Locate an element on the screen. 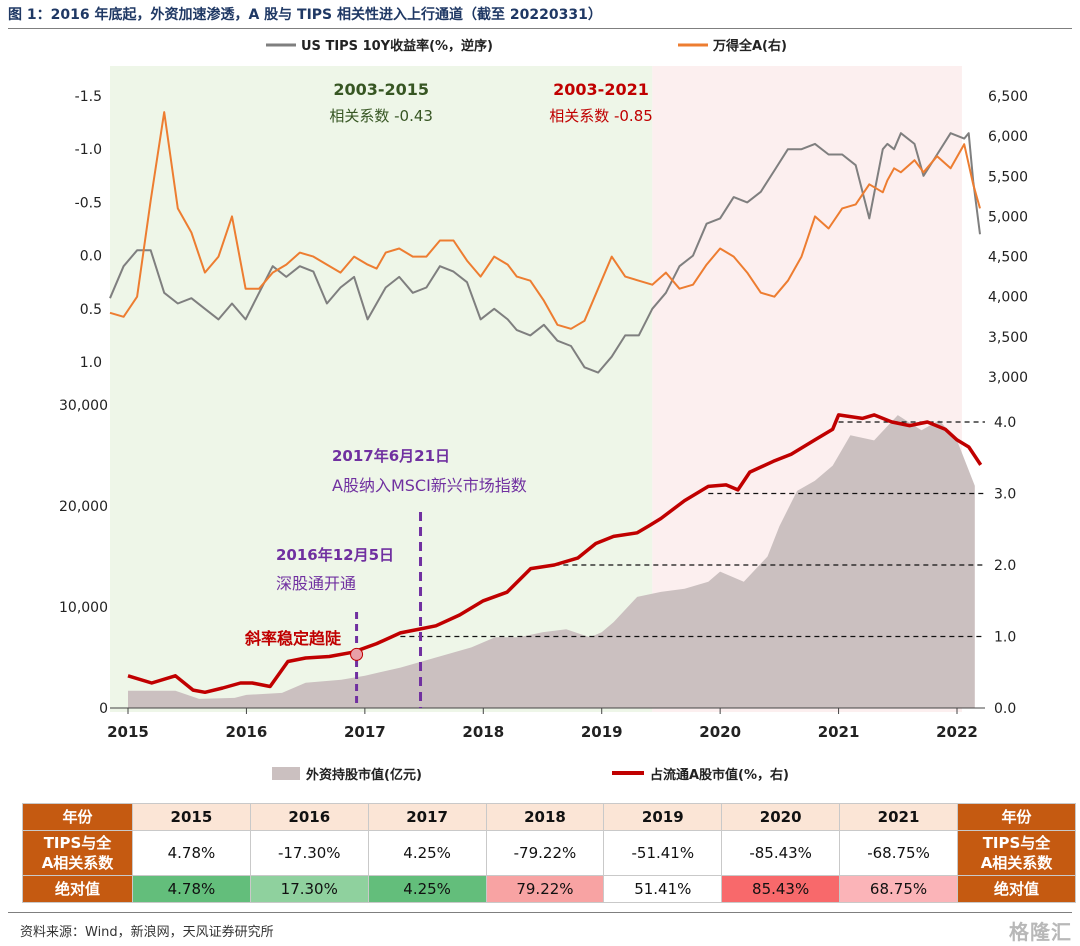  y-left-tick-label: 1.0 is located at coordinates (91, 363).